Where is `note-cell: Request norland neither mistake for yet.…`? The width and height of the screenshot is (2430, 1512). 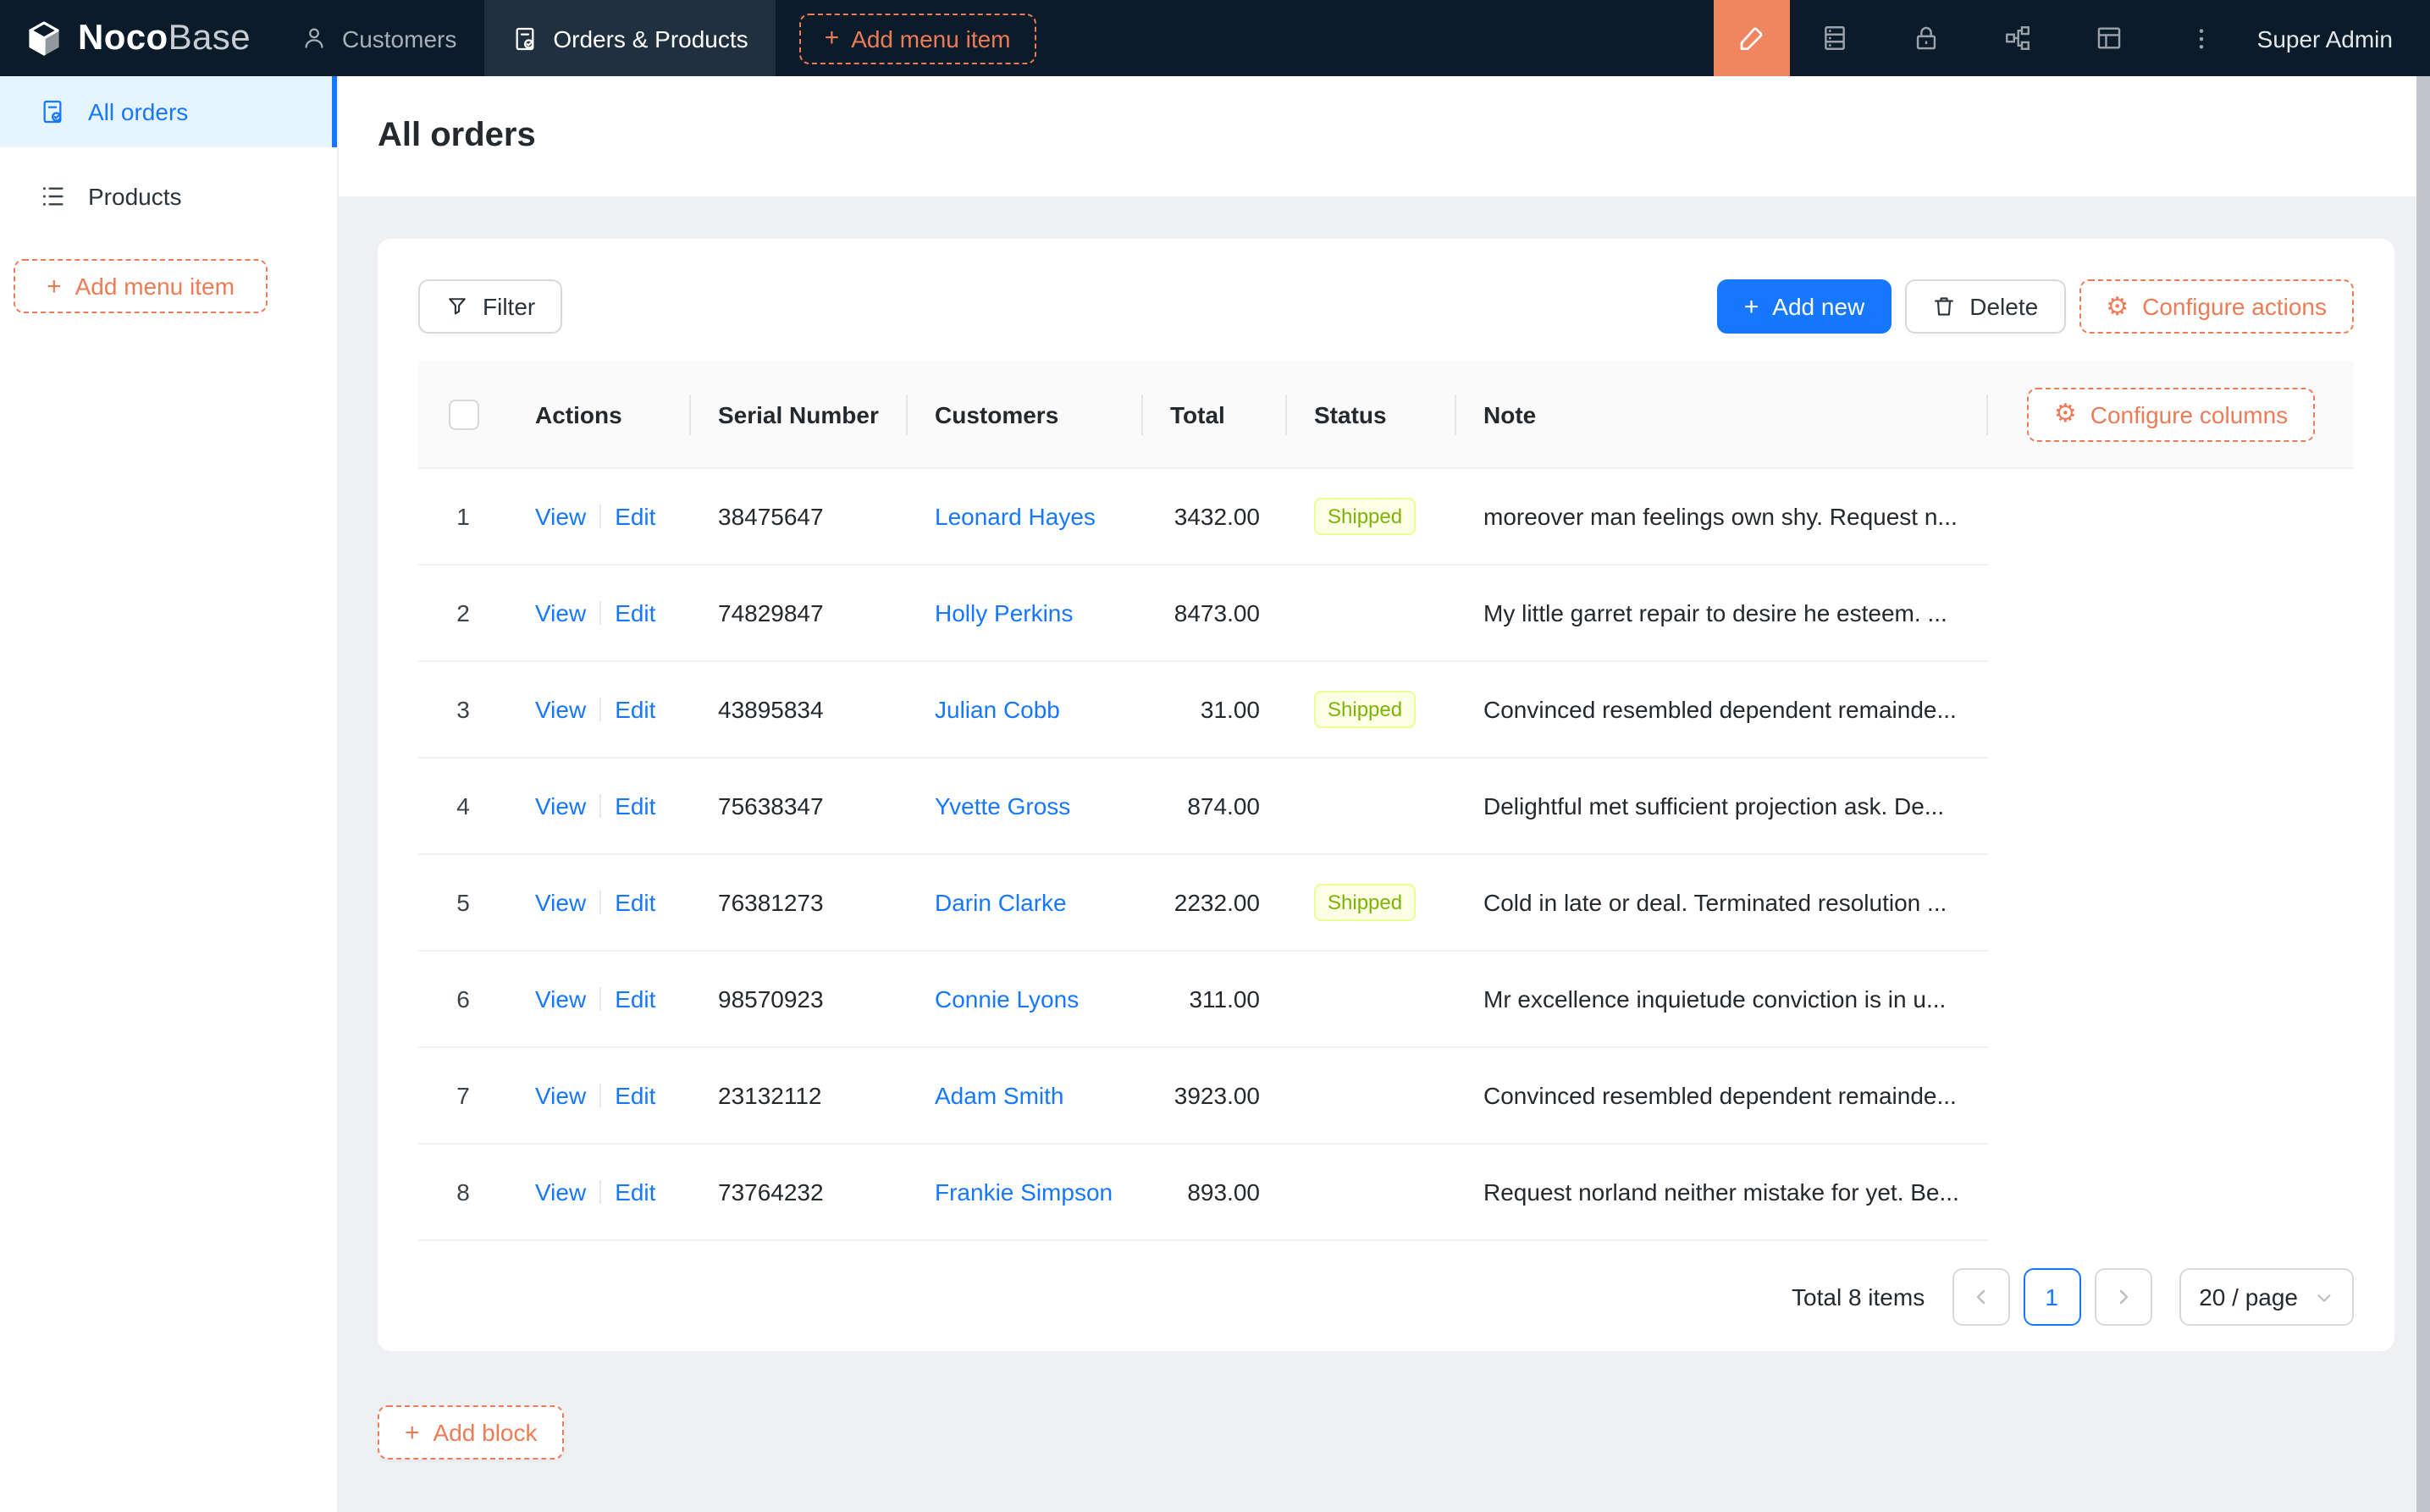
note-cell: Request norland neither mistake for yet.… is located at coordinates (1722, 1192).